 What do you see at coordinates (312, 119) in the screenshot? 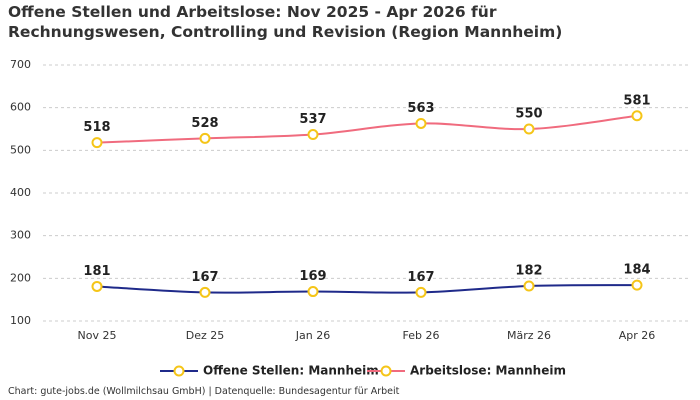
I see `value-label: 537` at bounding box center [312, 119].